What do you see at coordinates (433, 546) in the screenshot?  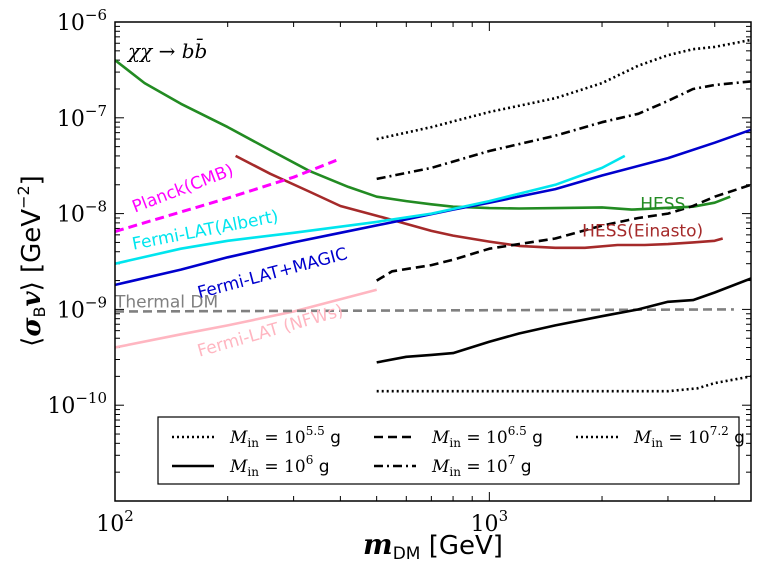 I see `x-axis-title: mDM [GeV]` at bounding box center [433, 546].